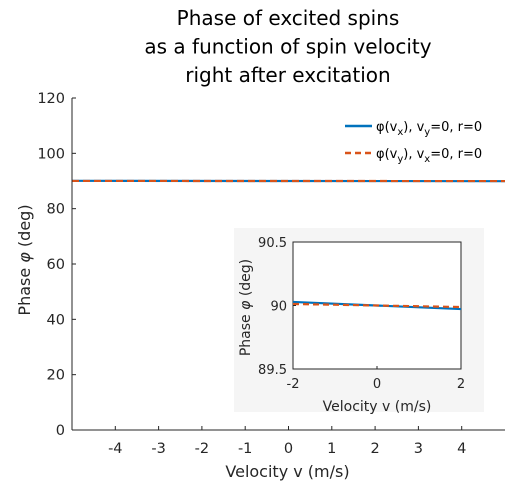 The image size is (521, 492). What do you see at coordinates (413, 142) in the screenshot?
I see `legend: φ(vx), vy=0, r=0 φ(vy), vx=0, r=0` at bounding box center [413, 142].